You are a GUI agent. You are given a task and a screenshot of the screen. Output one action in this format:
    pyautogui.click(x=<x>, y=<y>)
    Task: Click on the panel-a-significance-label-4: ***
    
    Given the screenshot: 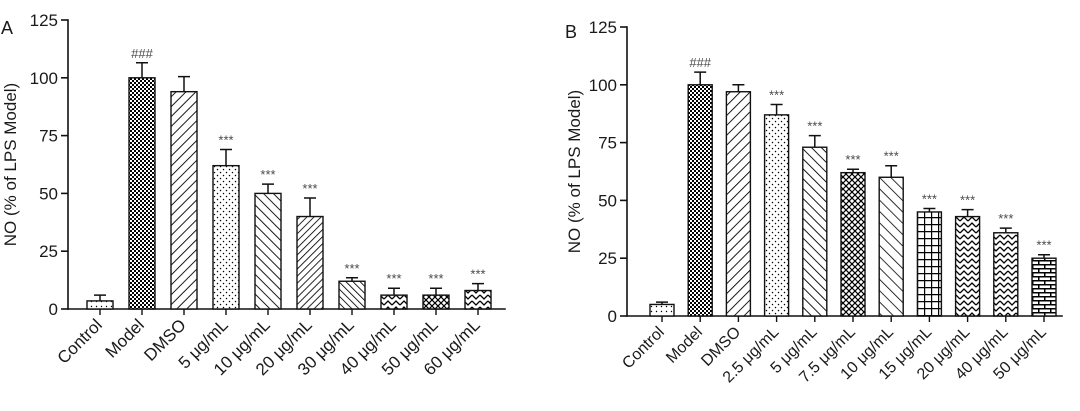 What is the action you would take?
    pyautogui.click(x=267, y=174)
    